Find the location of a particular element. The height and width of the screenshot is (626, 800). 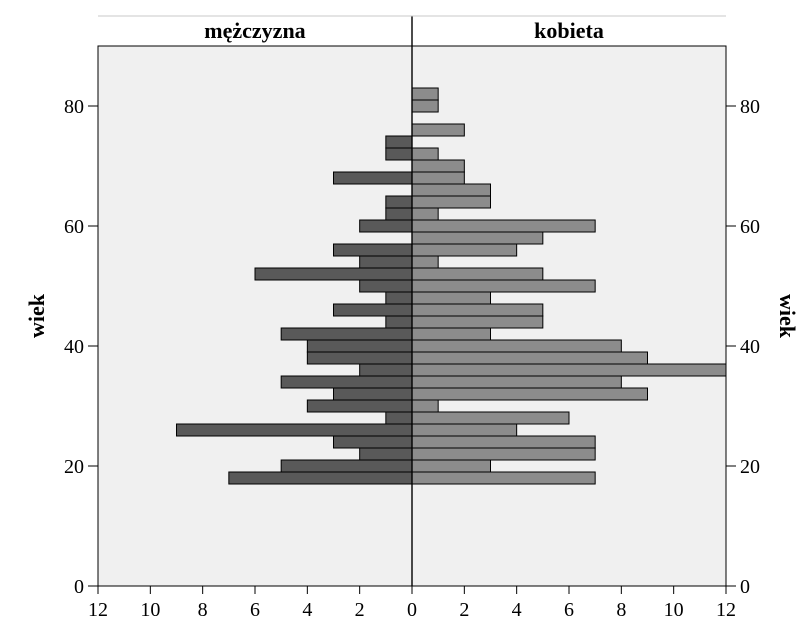

y-tick-label-left: 40 is located at coordinates (74, 347).